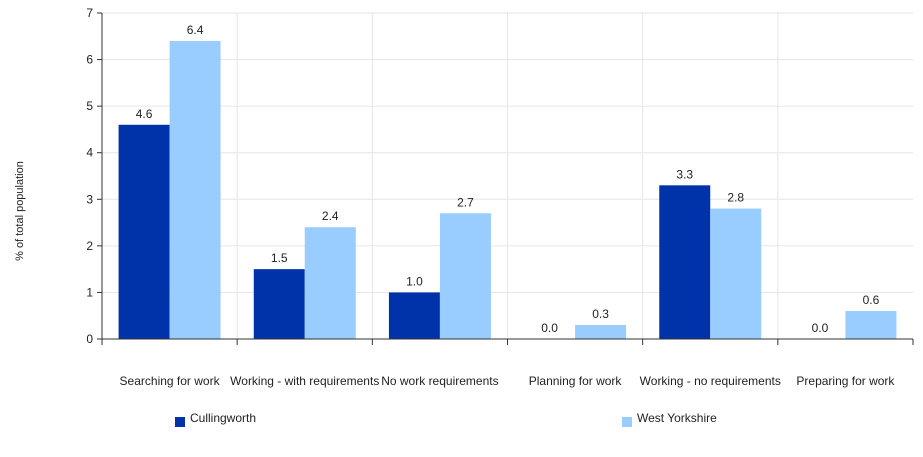 The height and width of the screenshot is (457, 923). Describe the element at coordinates (89, 106) in the screenshot. I see `y-tick-label: 5` at that location.